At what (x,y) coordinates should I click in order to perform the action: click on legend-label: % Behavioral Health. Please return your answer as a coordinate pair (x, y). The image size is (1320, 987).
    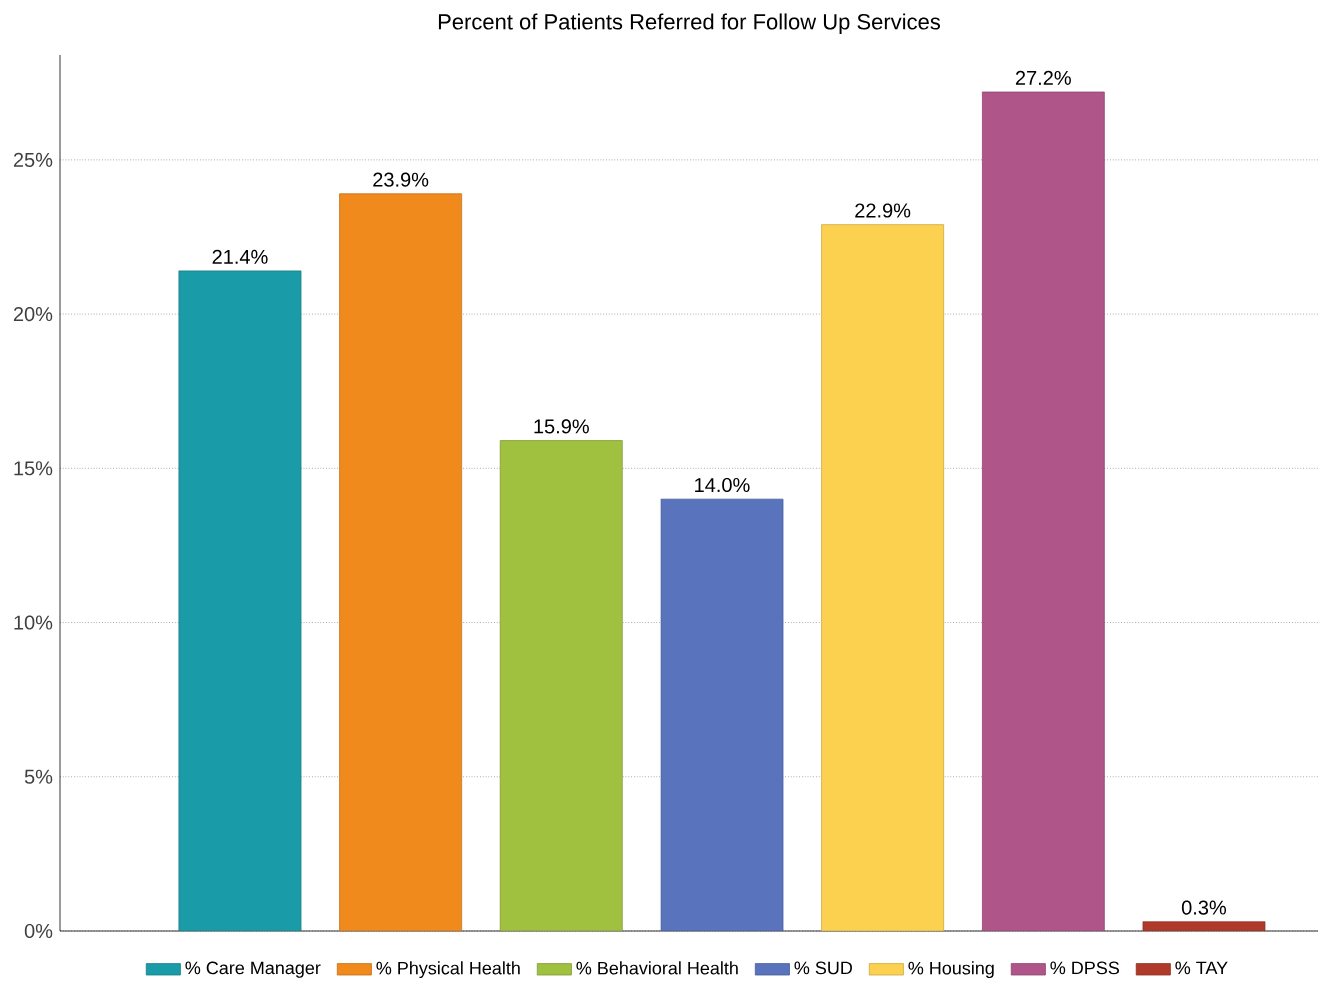
    Looking at the image, I should click on (657, 968).